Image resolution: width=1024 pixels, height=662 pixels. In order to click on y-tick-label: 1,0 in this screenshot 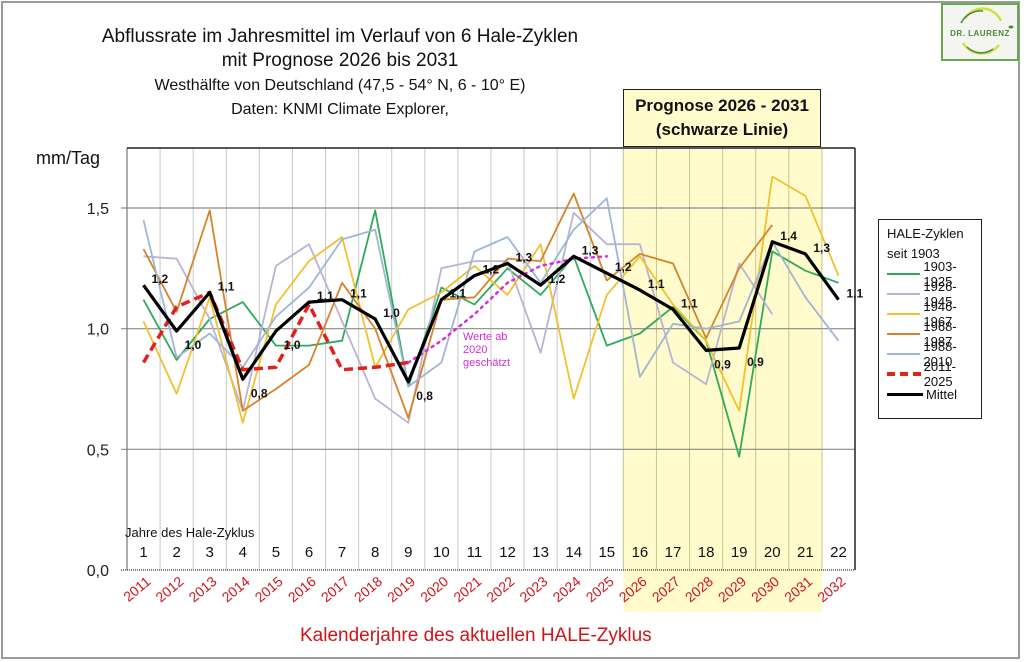, I will do `click(98, 330)`.